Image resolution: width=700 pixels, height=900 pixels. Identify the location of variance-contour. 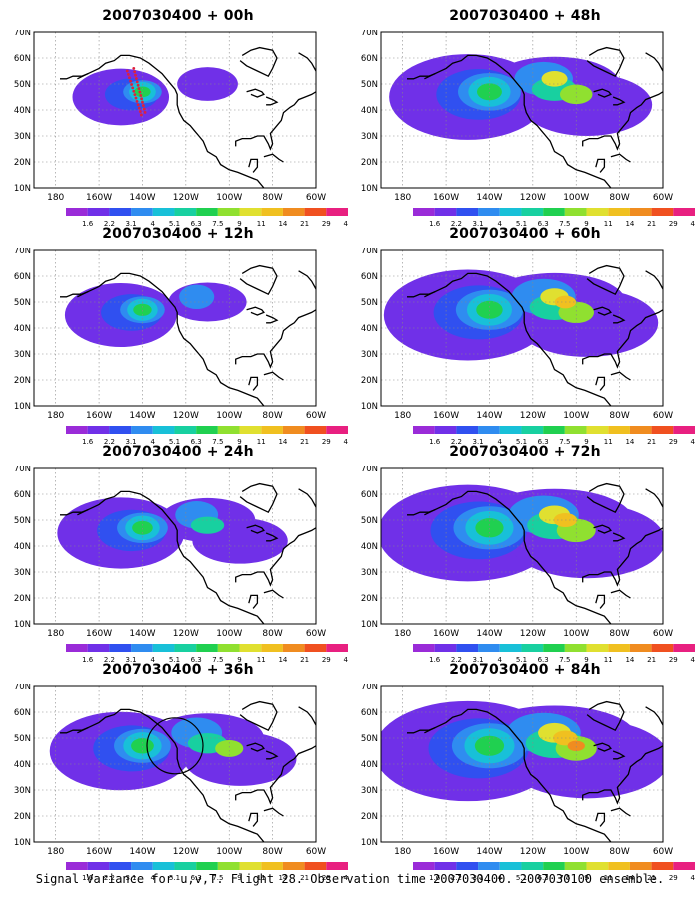
(489, 309).